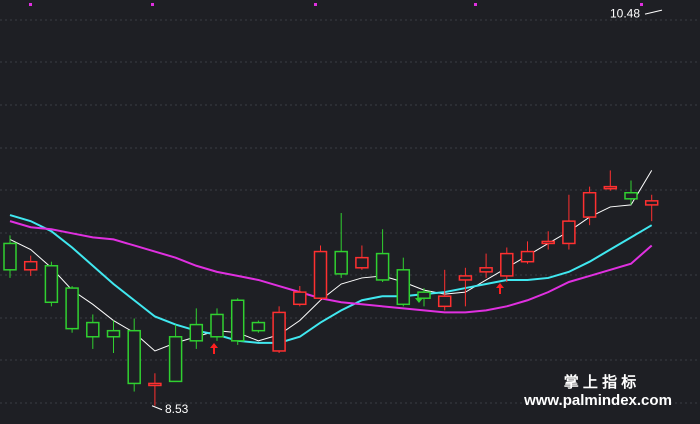 This screenshot has height=424, width=700. Describe the element at coordinates (600, 382) in the screenshot. I see `watermark-title: 掌 上 指 标` at that location.